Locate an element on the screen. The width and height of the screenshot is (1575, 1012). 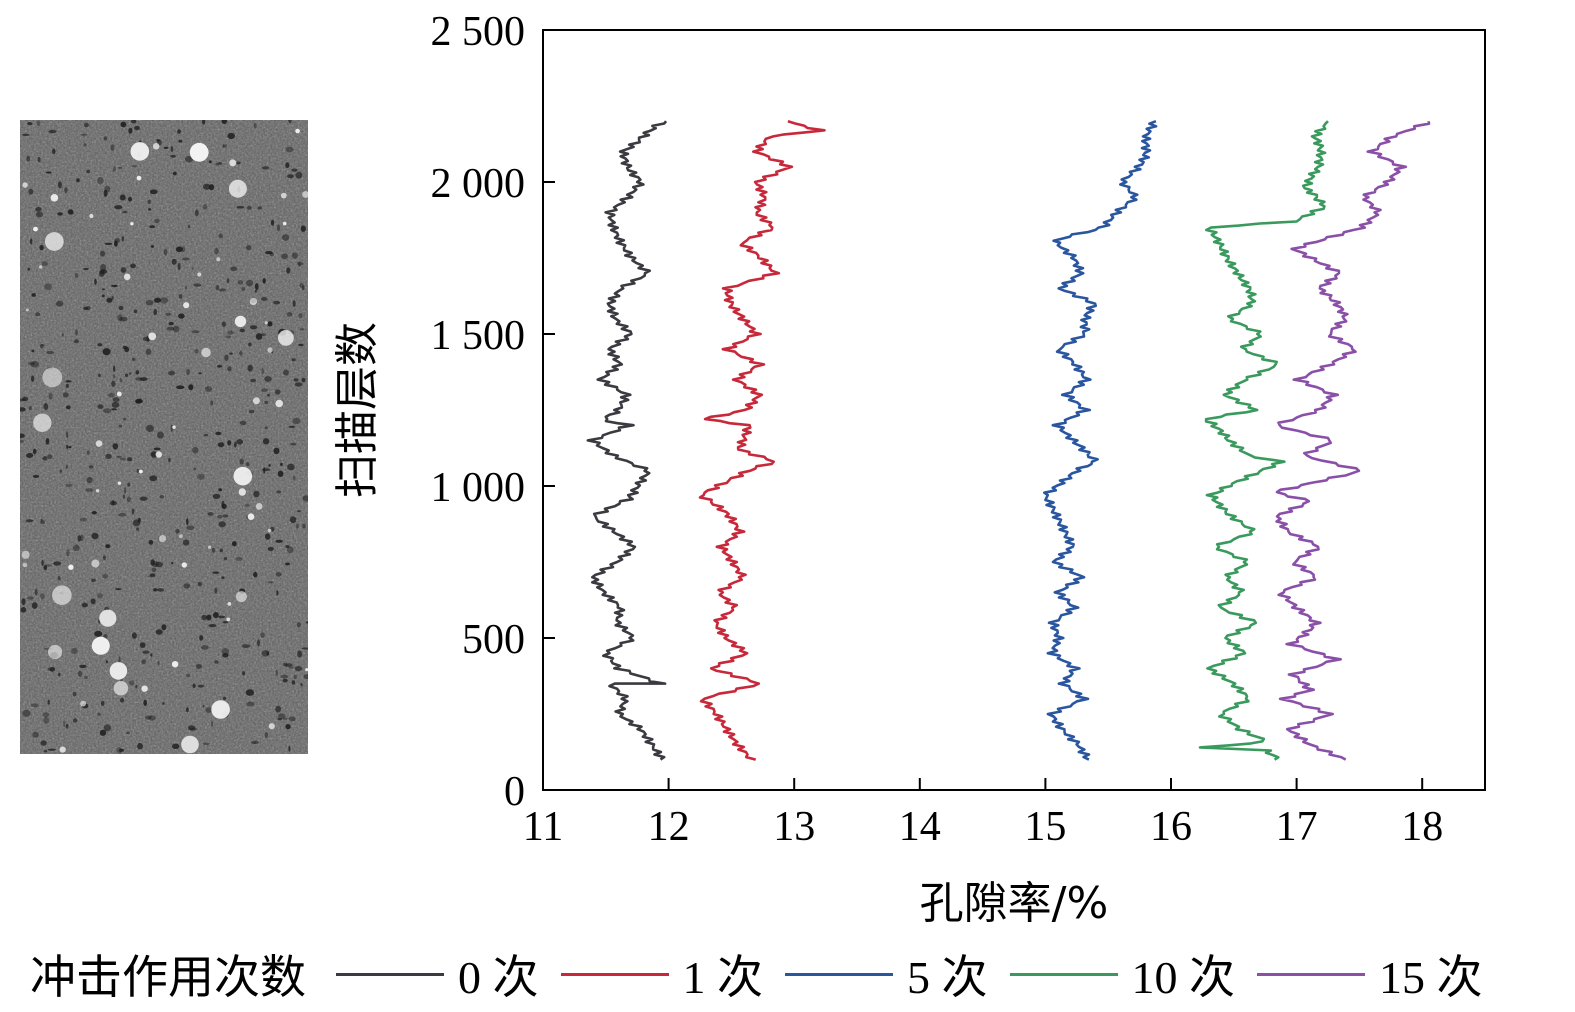
legend-label: 5 次 is located at coordinates (947, 977).